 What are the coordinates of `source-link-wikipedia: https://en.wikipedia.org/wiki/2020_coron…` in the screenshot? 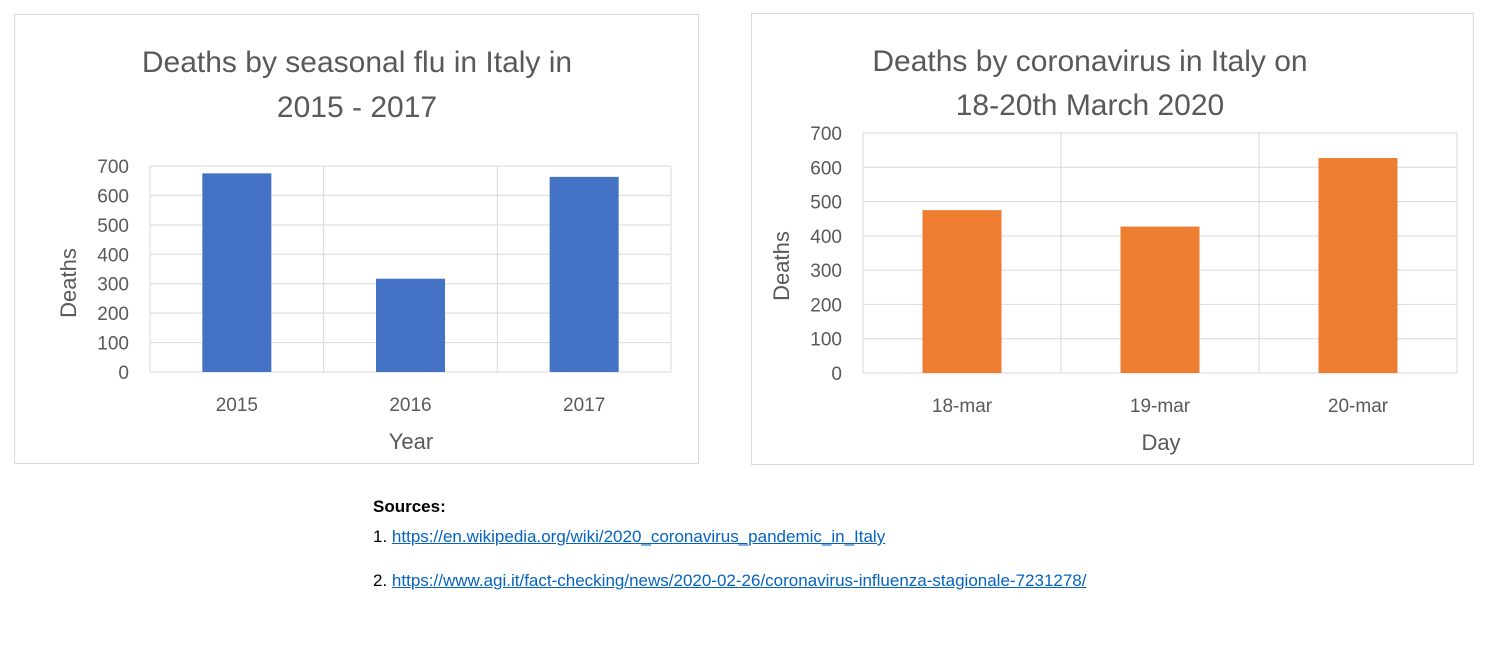 It's located at (638, 536).